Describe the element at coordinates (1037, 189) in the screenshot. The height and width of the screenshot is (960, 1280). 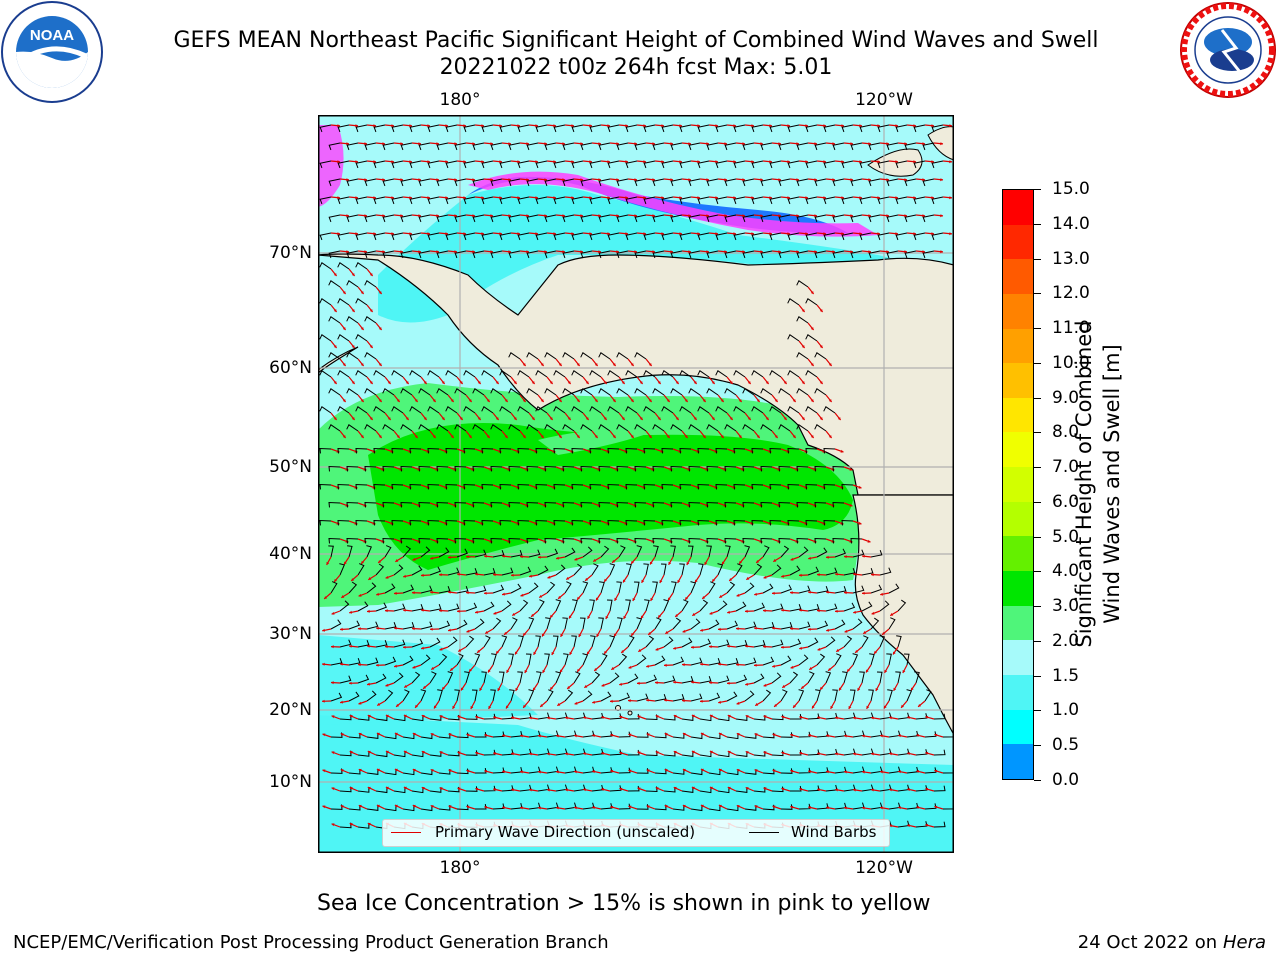
I see `colorbar-tick-mark` at that location.